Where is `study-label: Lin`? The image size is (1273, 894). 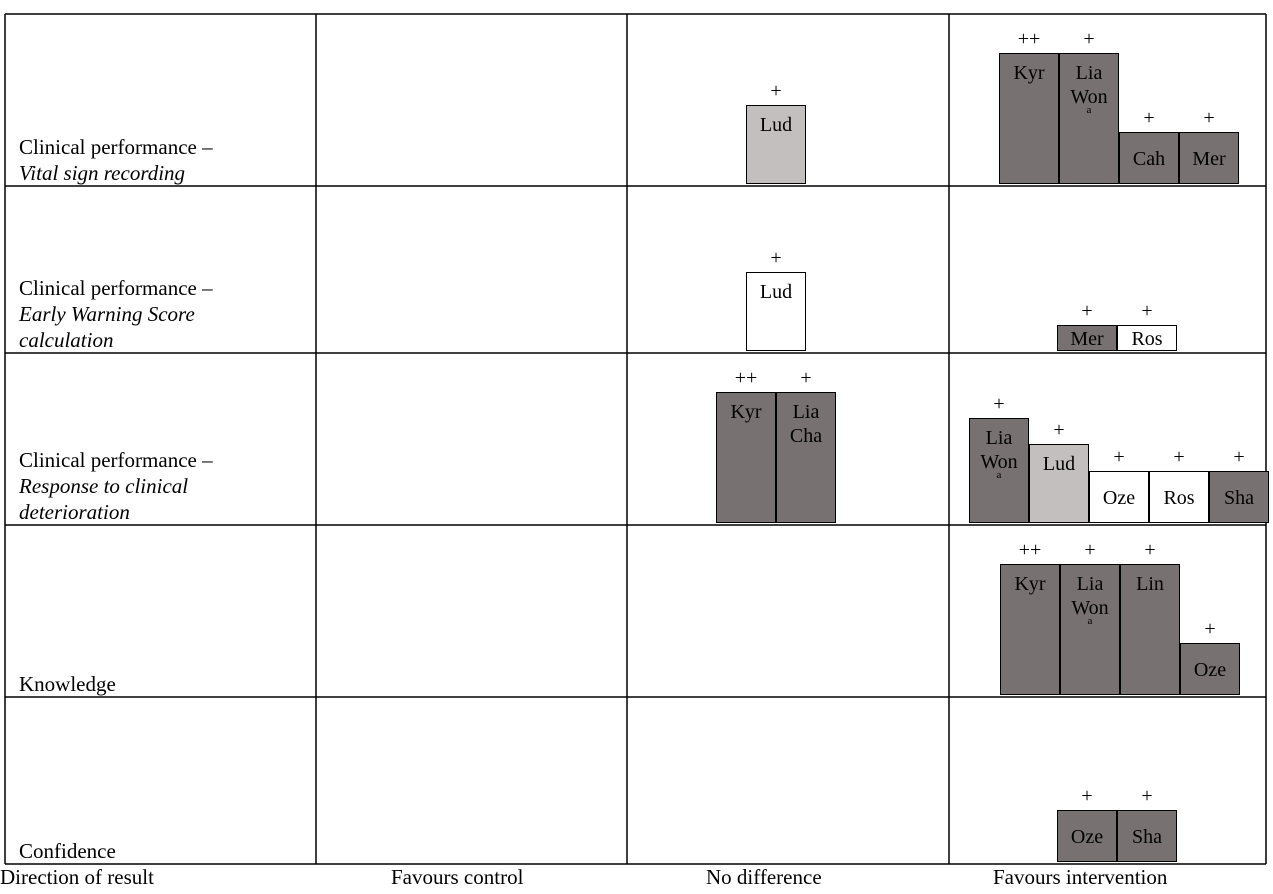
study-label: Lin is located at coordinates (1150, 584).